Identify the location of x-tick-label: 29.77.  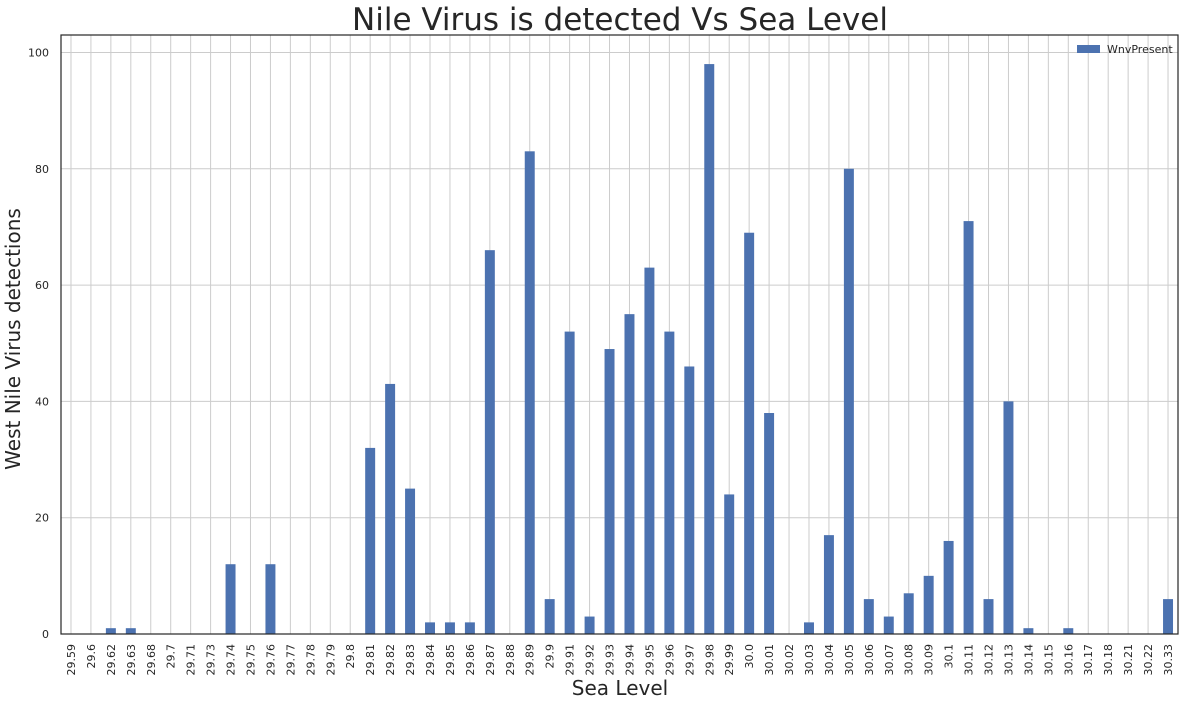
(290, 660).